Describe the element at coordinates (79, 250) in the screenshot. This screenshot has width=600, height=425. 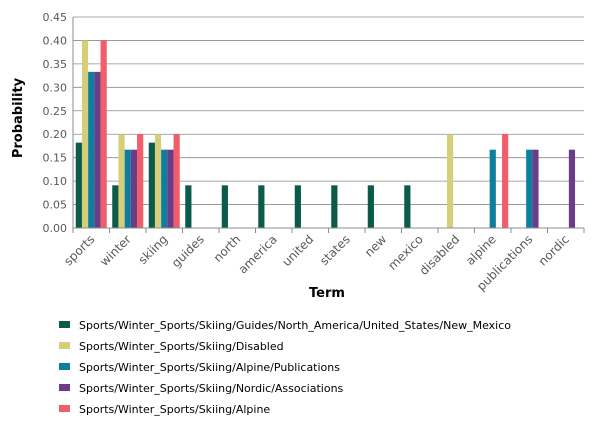
I see `x-tick-label: sports` at that location.